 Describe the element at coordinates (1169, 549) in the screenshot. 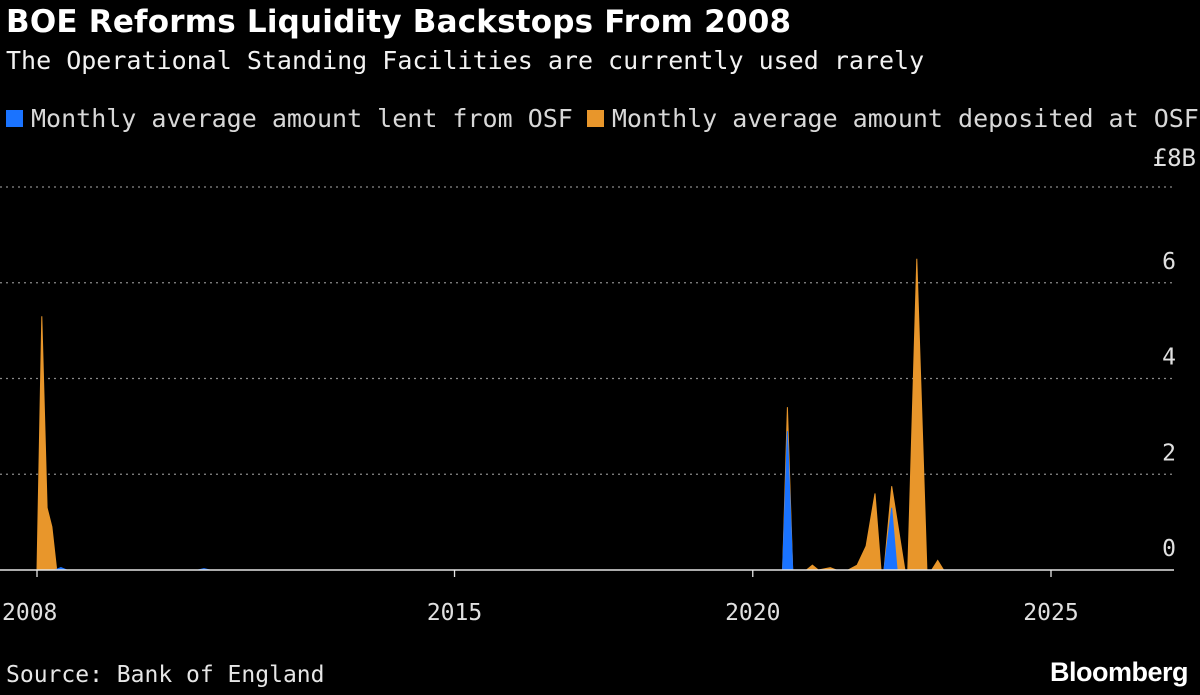

I see `y-tick-label-0: 0` at that location.